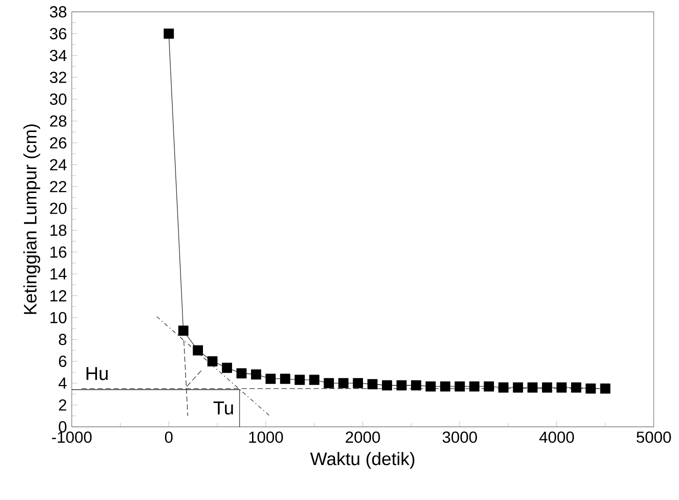  What do you see at coordinates (58, 143) in the screenshot?
I see `y-tick-label: 26` at bounding box center [58, 143].